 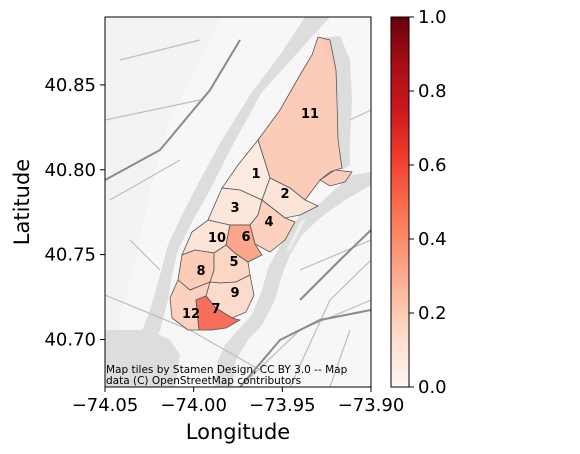 I want to click on x-tick-label: −74.00, so click(x=193, y=405).